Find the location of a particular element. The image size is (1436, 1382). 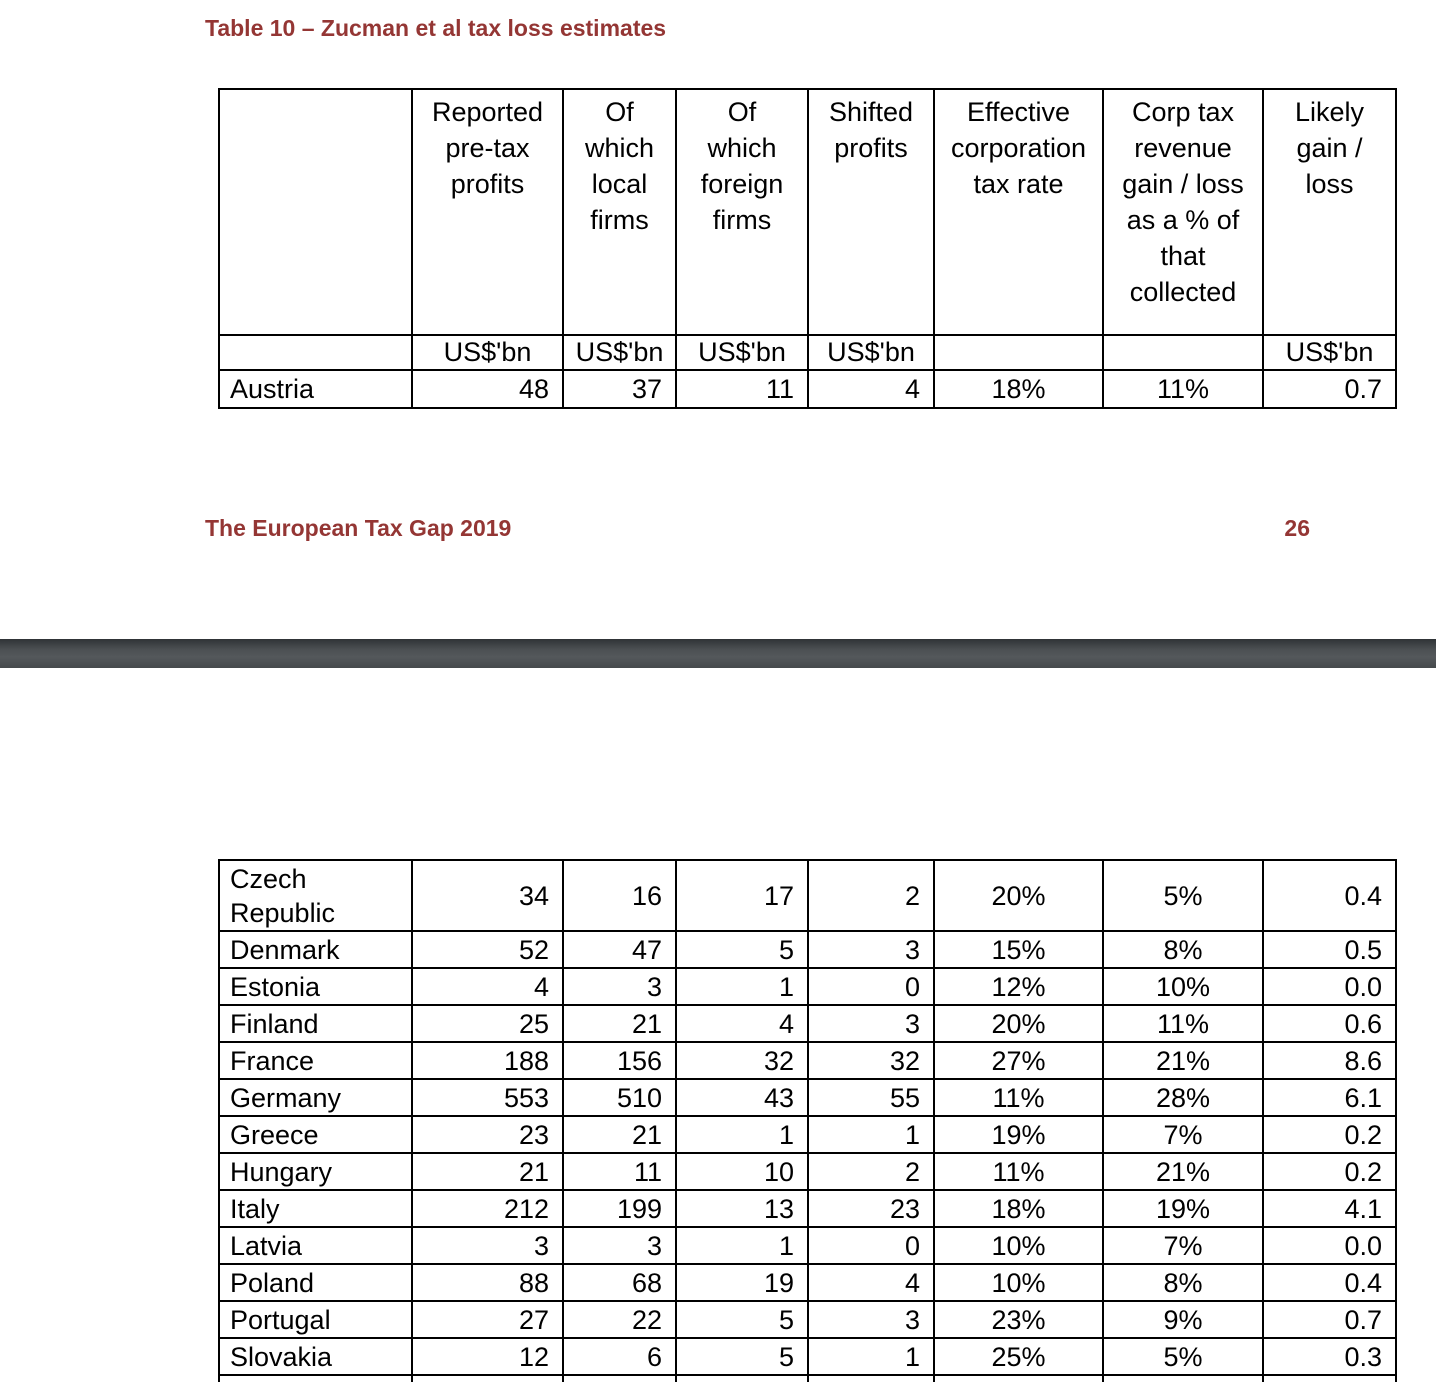

table-cell: 0 is located at coordinates (871, 1245).